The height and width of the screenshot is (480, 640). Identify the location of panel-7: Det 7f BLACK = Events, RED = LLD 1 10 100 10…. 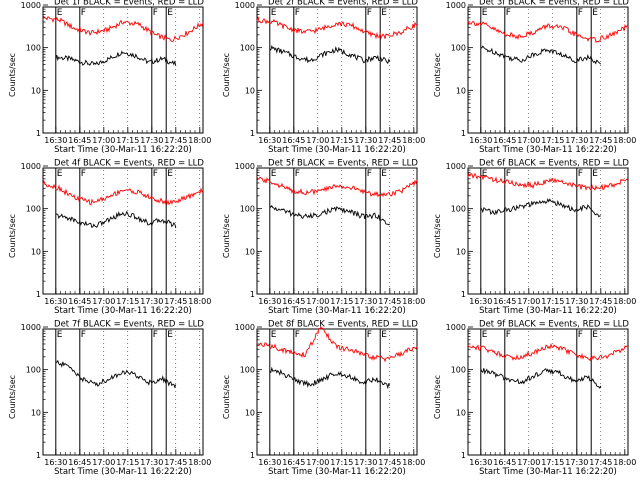
(109, 399).